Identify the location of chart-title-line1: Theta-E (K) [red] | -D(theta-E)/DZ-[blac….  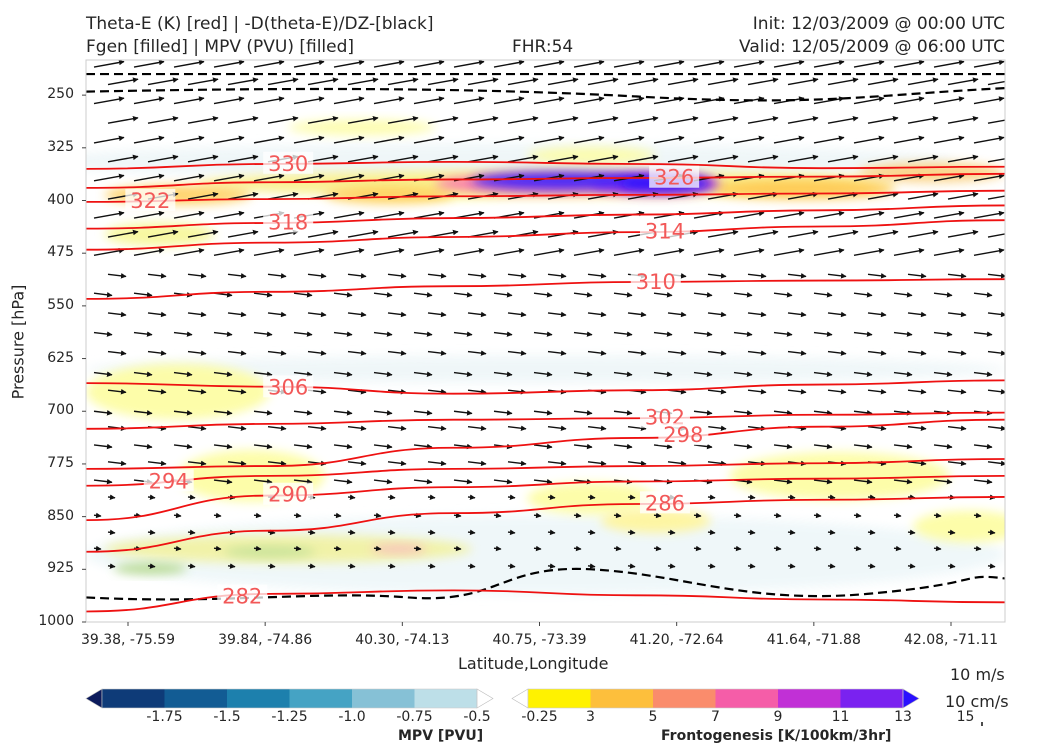
(260, 24).